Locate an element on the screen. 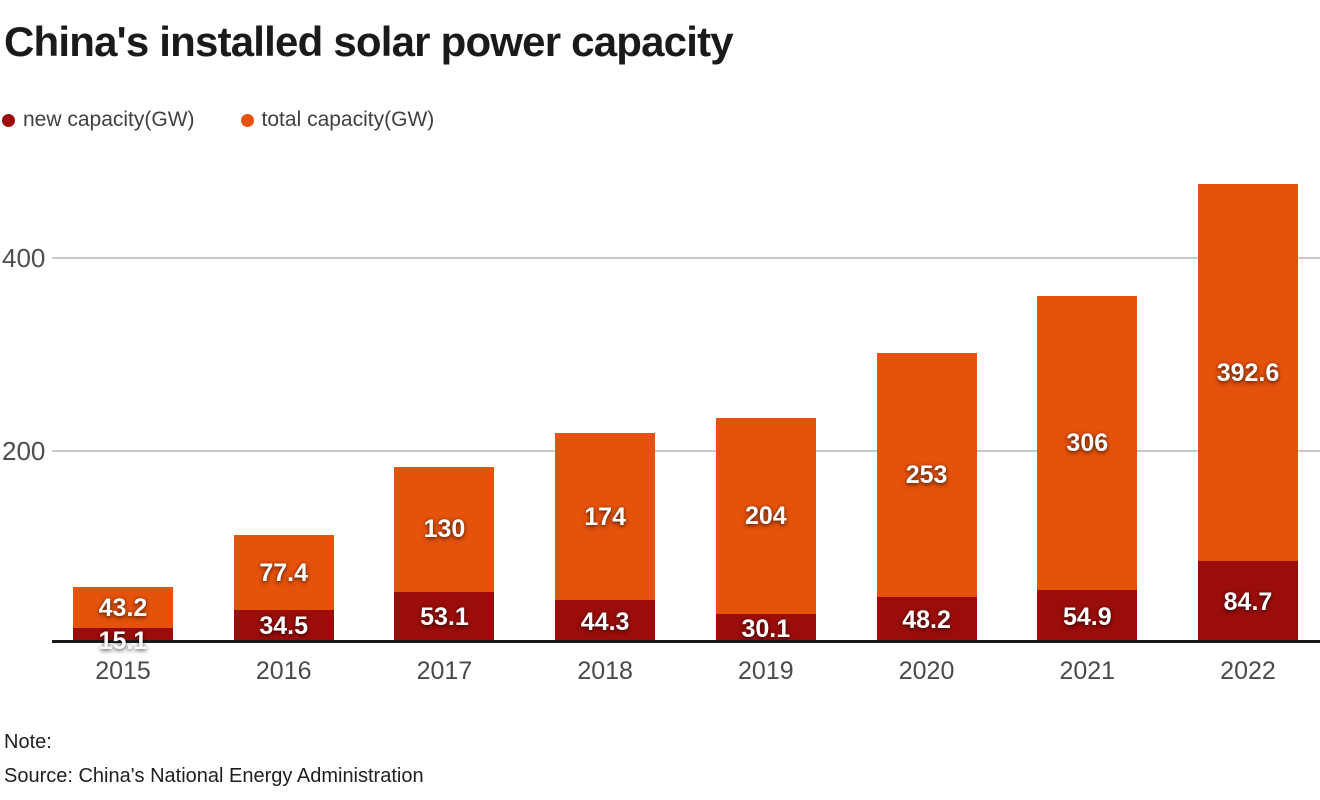  bar-segment-total-2015 is located at coordinates (123, 607).